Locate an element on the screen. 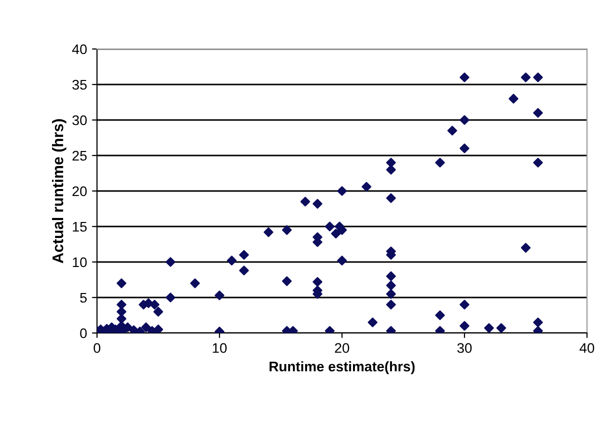  y-tick-label: 5 is located at coordinates (83, 297).